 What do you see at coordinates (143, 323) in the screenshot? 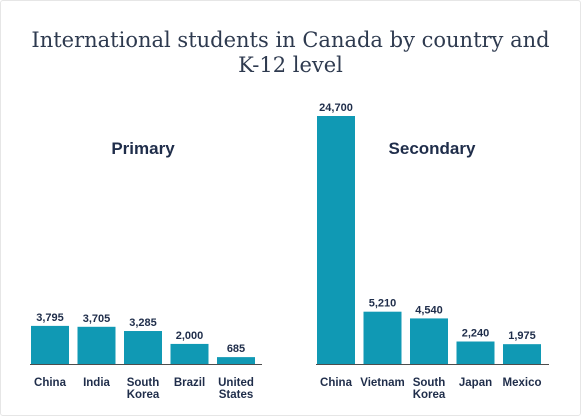
I see `data-label: 3,285` at bounding box center [143, 323].